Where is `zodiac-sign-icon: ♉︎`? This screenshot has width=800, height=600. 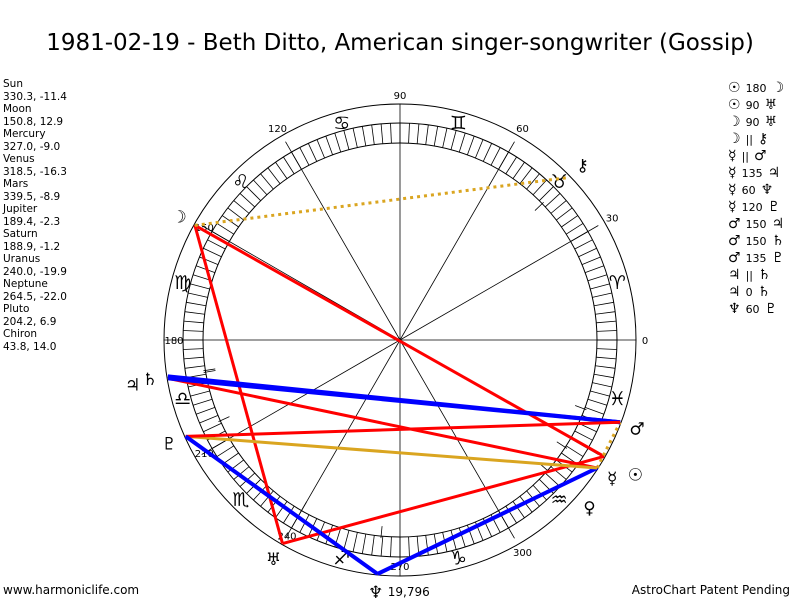
zodiac-sign-icon: ♉︎ is located at coordinates (559, 182).